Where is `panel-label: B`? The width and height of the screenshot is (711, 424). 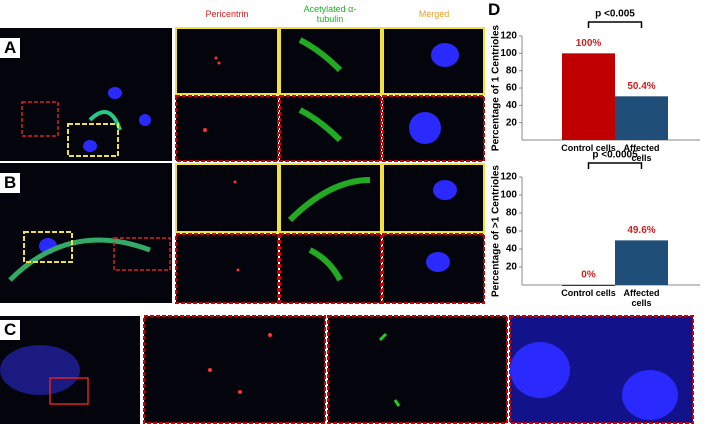
panel-label: B is located at coordinates (10, 183).